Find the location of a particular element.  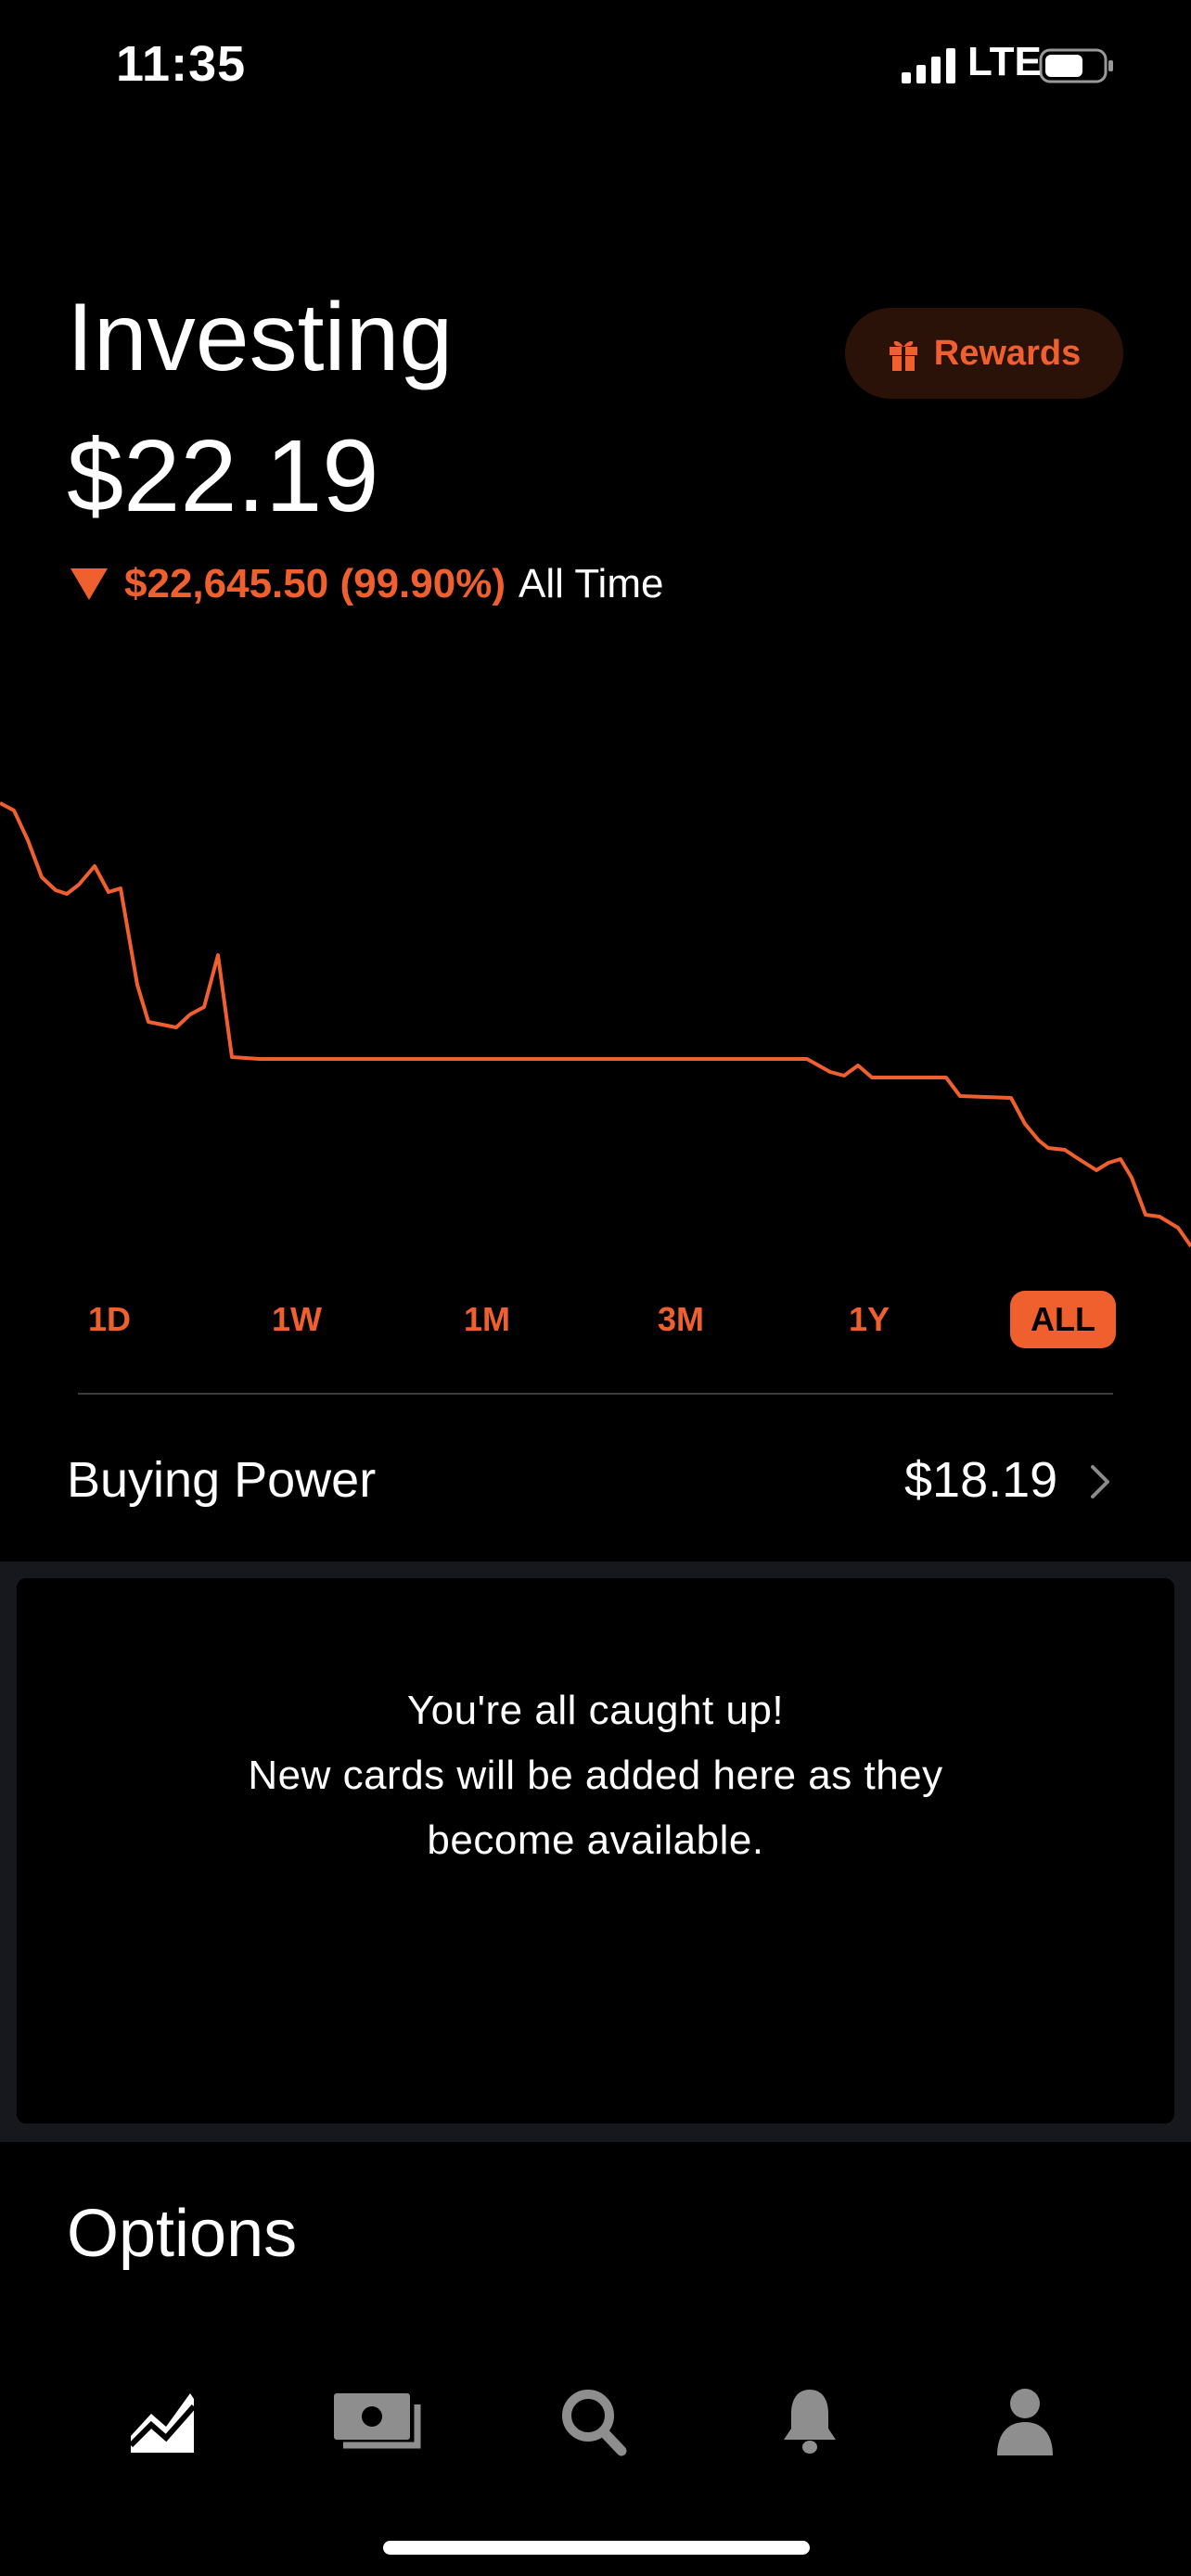

person-icon is located at coordinates (1025, 2422).